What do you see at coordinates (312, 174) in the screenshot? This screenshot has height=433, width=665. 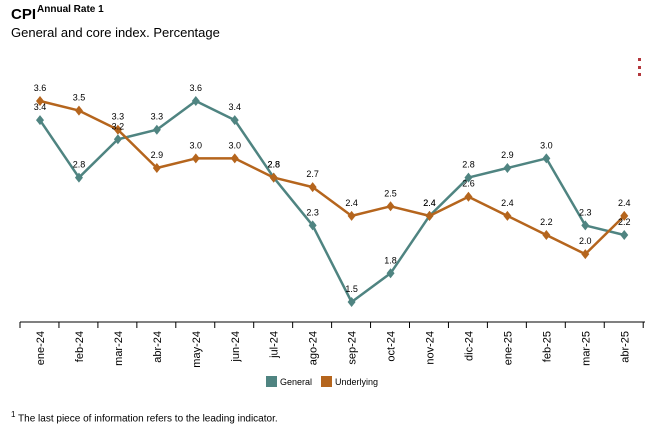 I see `data-label-underlying: 2.7` at bounding box center [312, 174].